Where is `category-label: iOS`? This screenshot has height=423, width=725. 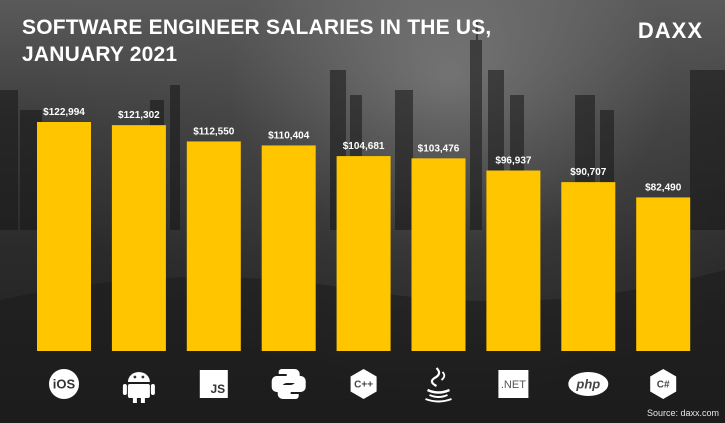 category-label: iOS is located at coordinates (64, 384).